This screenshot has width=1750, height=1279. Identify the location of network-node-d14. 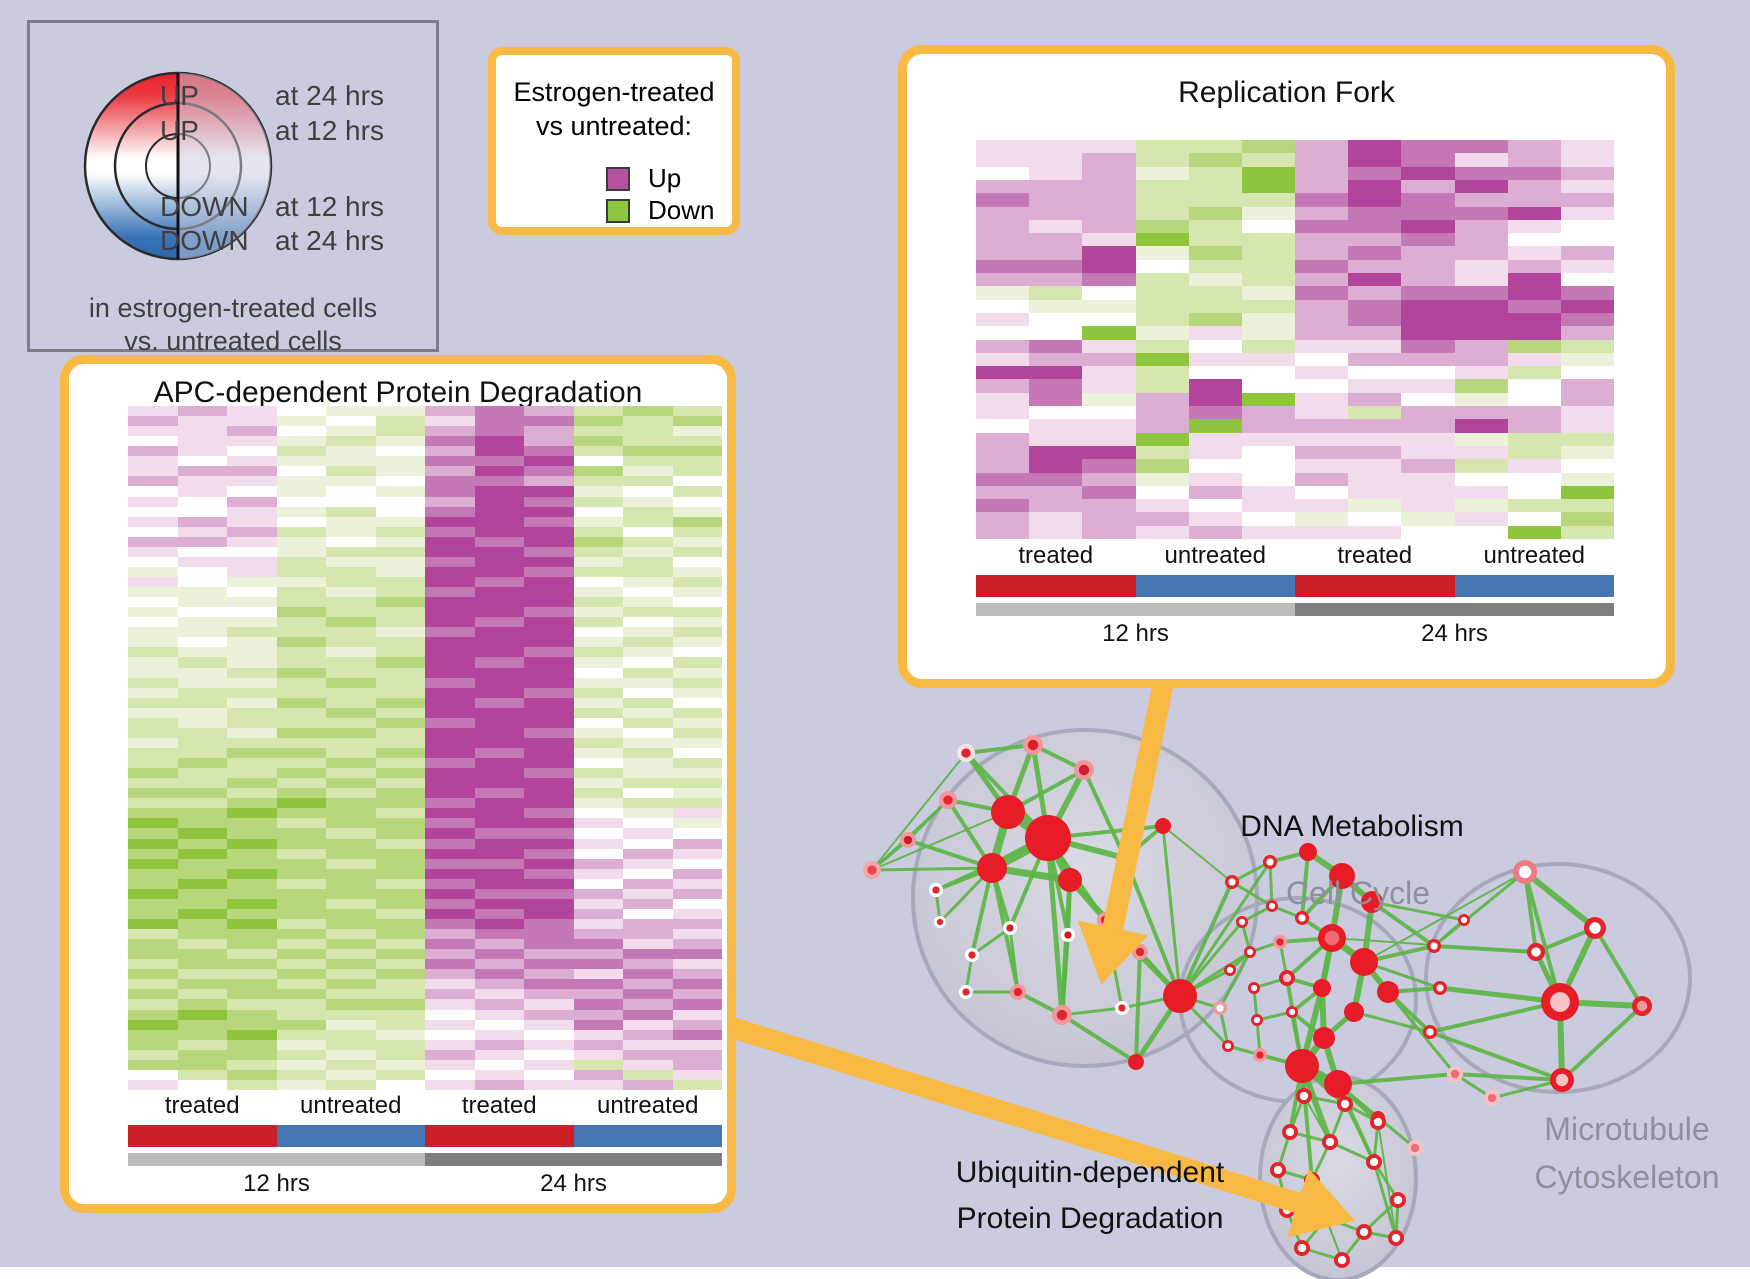
(1010, 928).